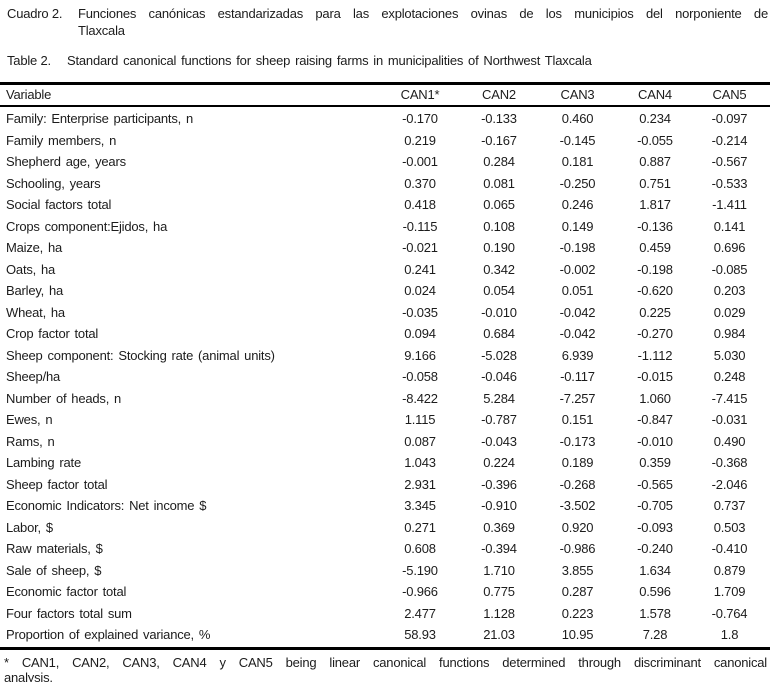  Describe the element at coordinates (66, 161) in the screenshot. I see `row-variable: Shepherd age, years` at that location.